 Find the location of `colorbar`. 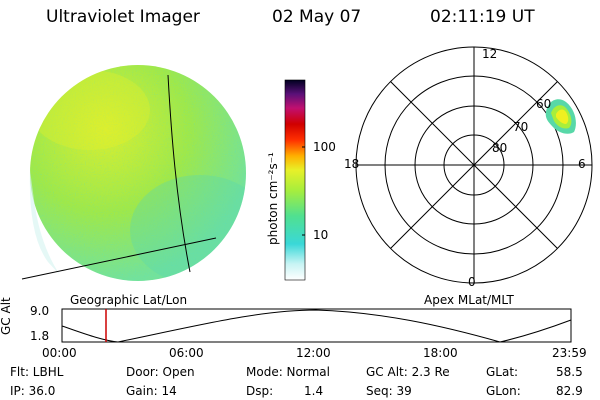

colorbar is located at coordinates (295, 180).